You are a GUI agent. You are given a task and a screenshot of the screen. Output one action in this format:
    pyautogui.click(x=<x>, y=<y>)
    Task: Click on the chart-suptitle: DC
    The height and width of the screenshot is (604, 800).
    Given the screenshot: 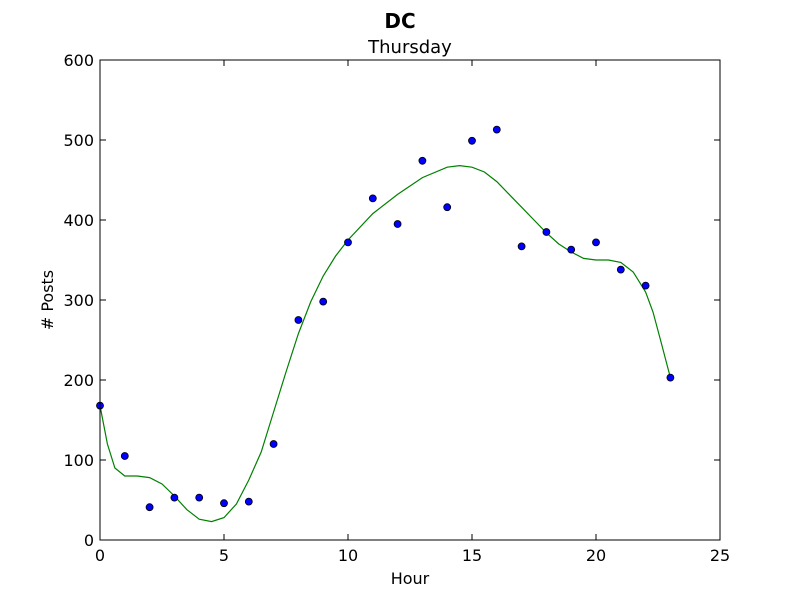 What is the action you would take?
    pyautogui.click(x=399, y=21)
    